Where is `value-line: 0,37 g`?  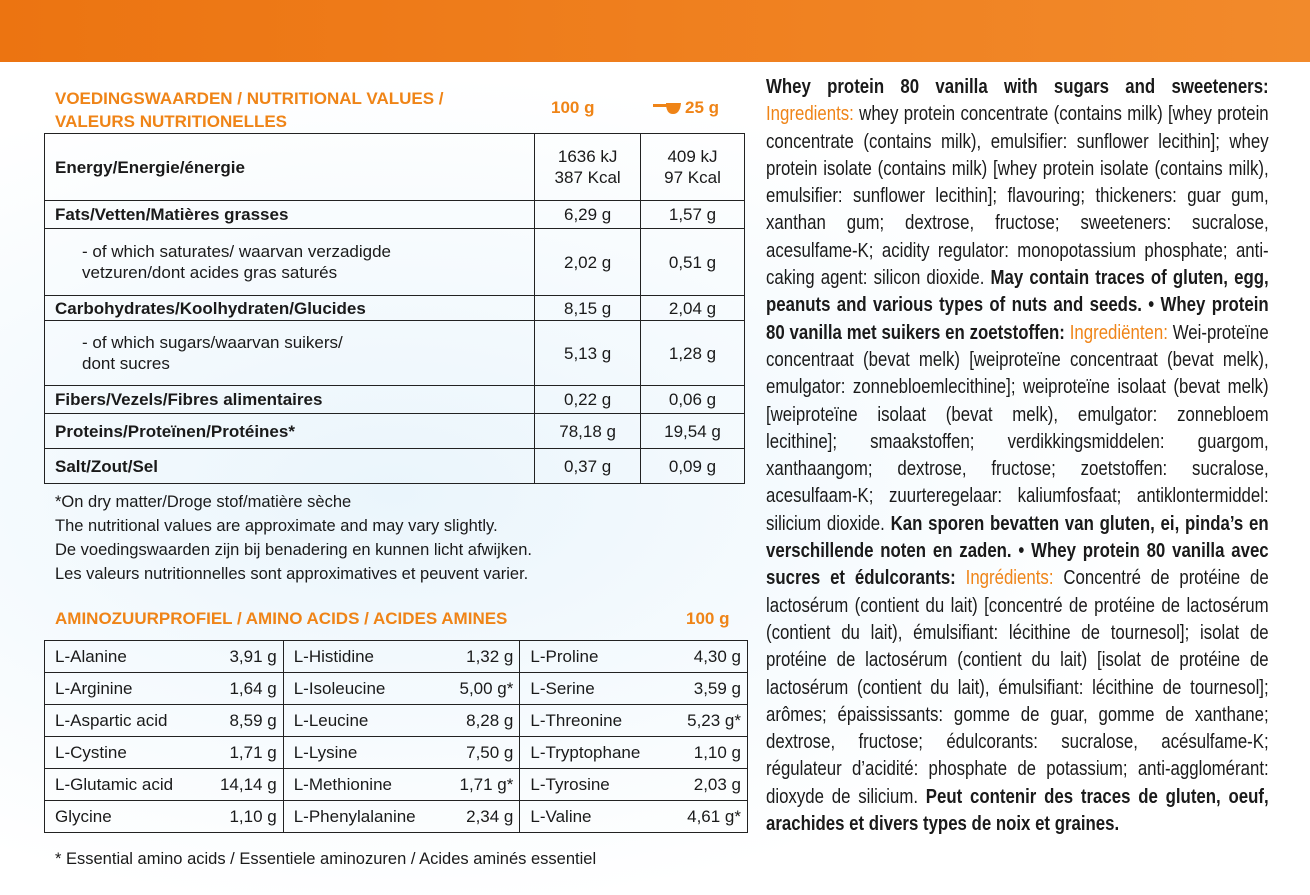 value-line: 0,37 g is located at coordinates (588, 466).